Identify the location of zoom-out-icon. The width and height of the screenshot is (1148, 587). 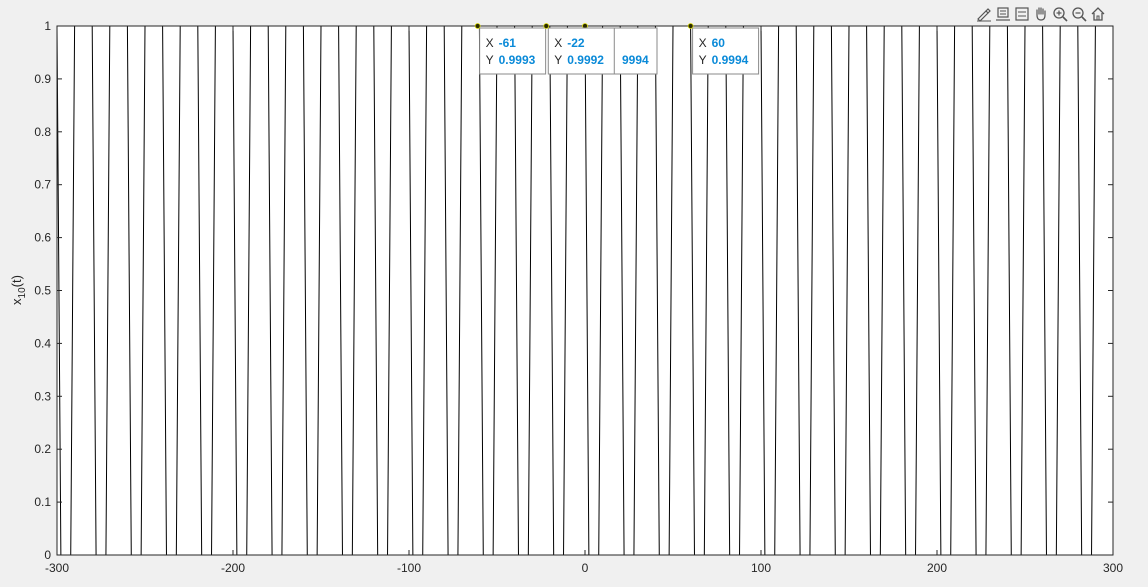
(1079, 14).